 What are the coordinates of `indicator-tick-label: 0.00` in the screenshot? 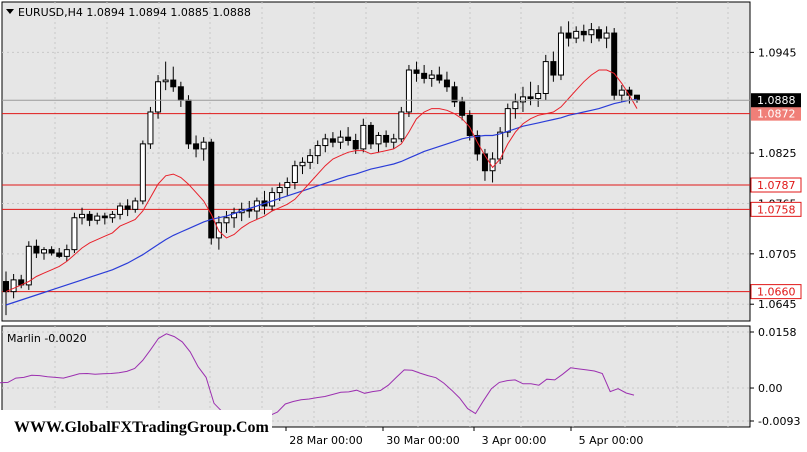 It's located at (770, 388).